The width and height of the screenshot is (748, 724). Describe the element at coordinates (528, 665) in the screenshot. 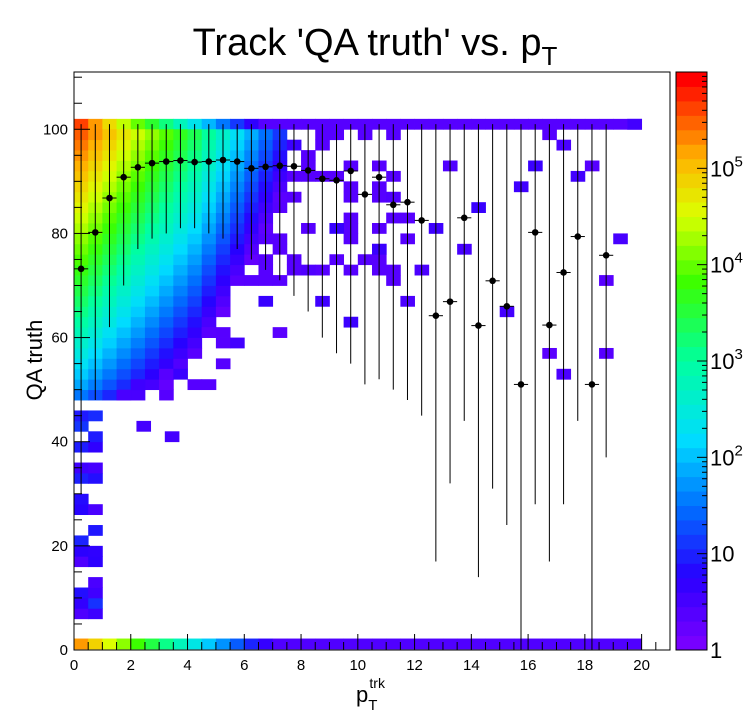

I see `x-tick-label: 16` at that location.